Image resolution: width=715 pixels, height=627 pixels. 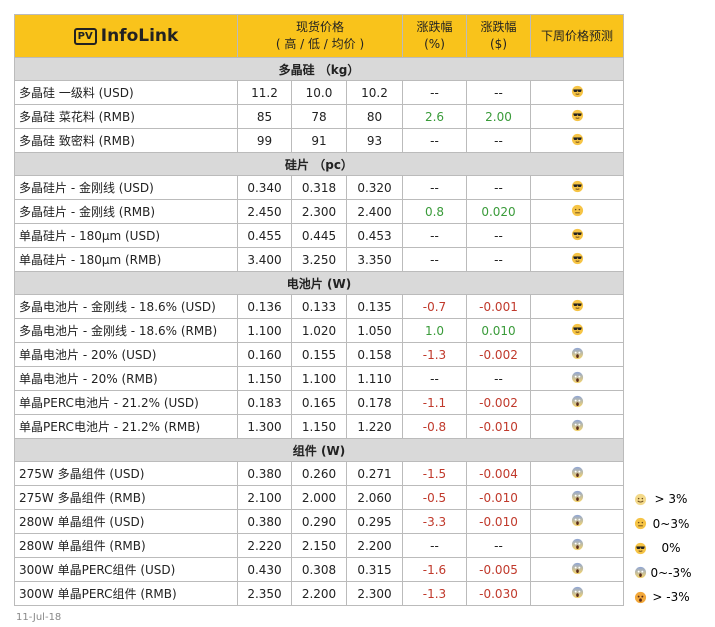 What do you see at coordinates (577, 36) in the screenshot?
I see `forecast-header: 下周价格预测` at bounding box center [577, 36].